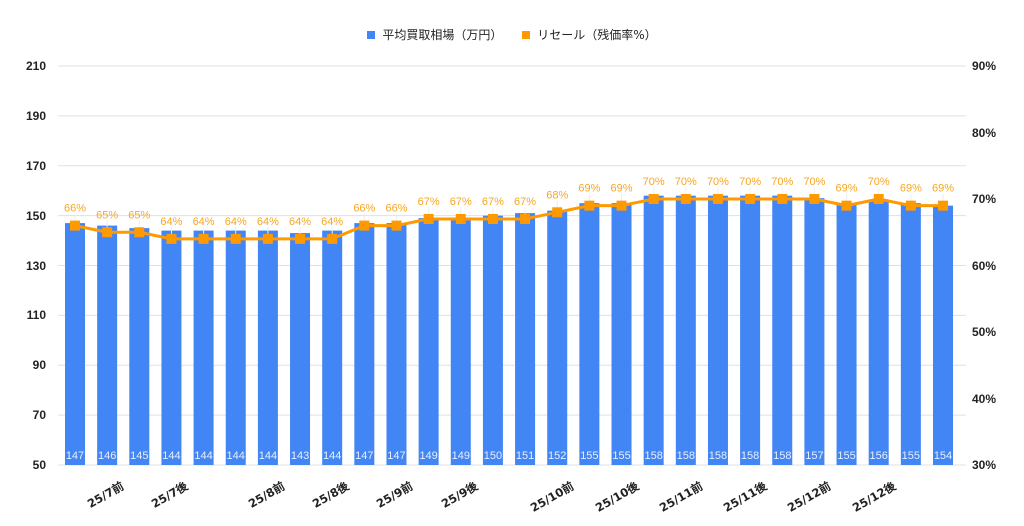 The image size is (1024, 526). I want to click on legend-item-bar: 平均買取相場（万円）, so click(434, 34).